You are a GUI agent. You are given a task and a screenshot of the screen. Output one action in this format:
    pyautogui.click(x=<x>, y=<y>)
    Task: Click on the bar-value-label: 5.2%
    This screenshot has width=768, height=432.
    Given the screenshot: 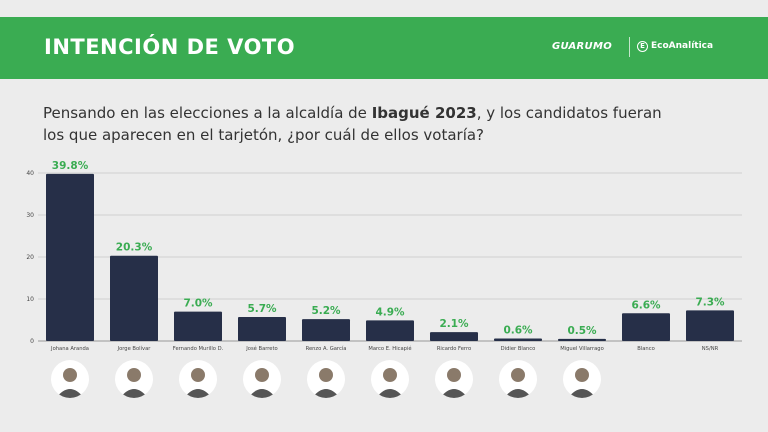 What is the action you would take?
    pyautogui.click(x=326, y=311)
    